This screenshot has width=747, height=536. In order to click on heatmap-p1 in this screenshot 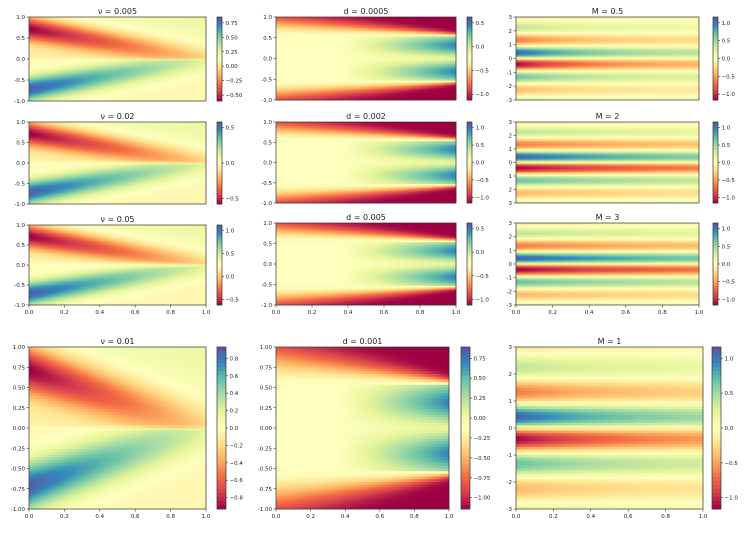, I will do `click(117, 59)`.